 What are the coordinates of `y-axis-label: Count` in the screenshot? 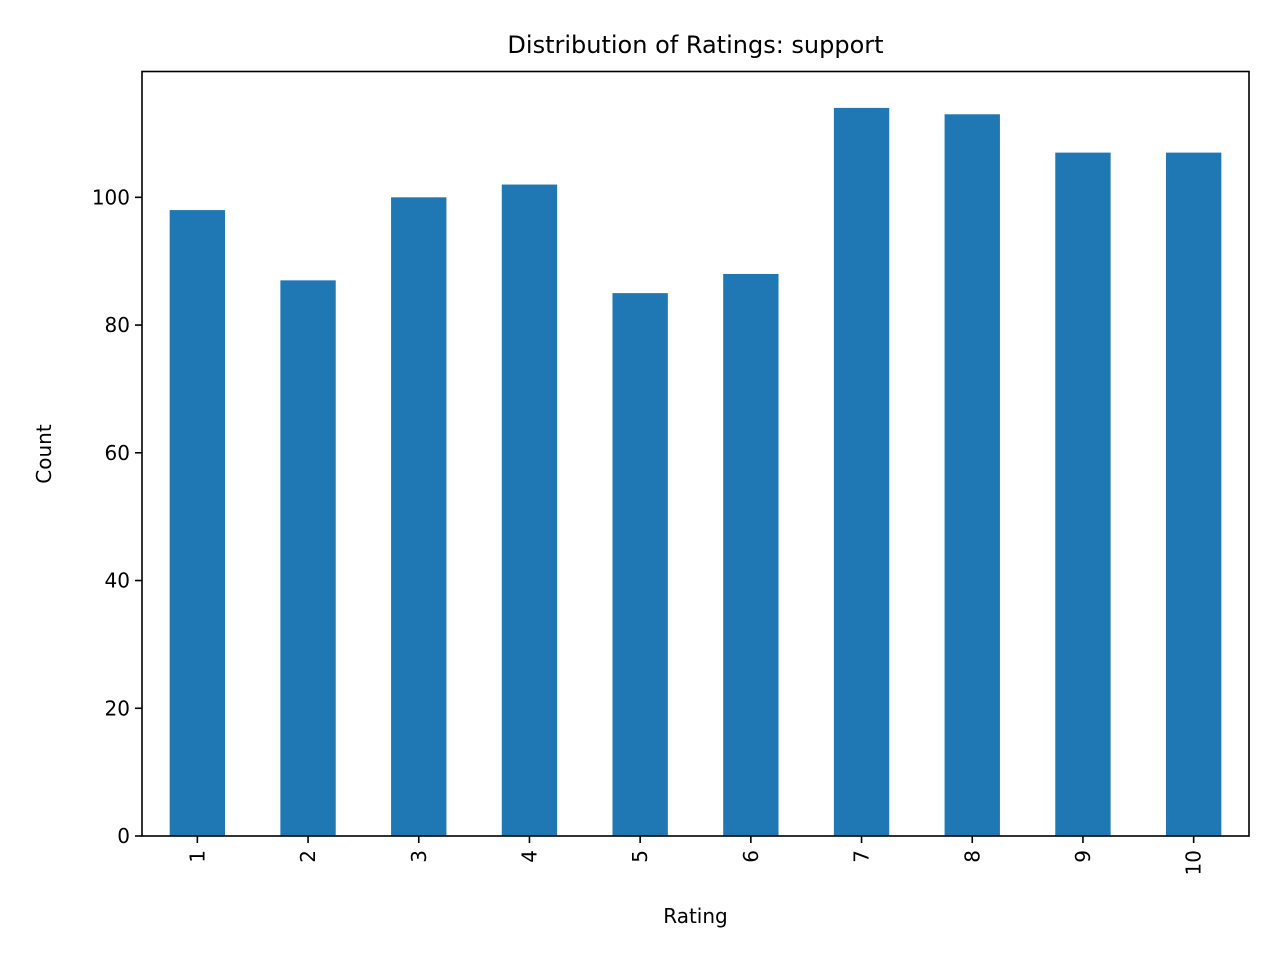 It's located at (44, 454).